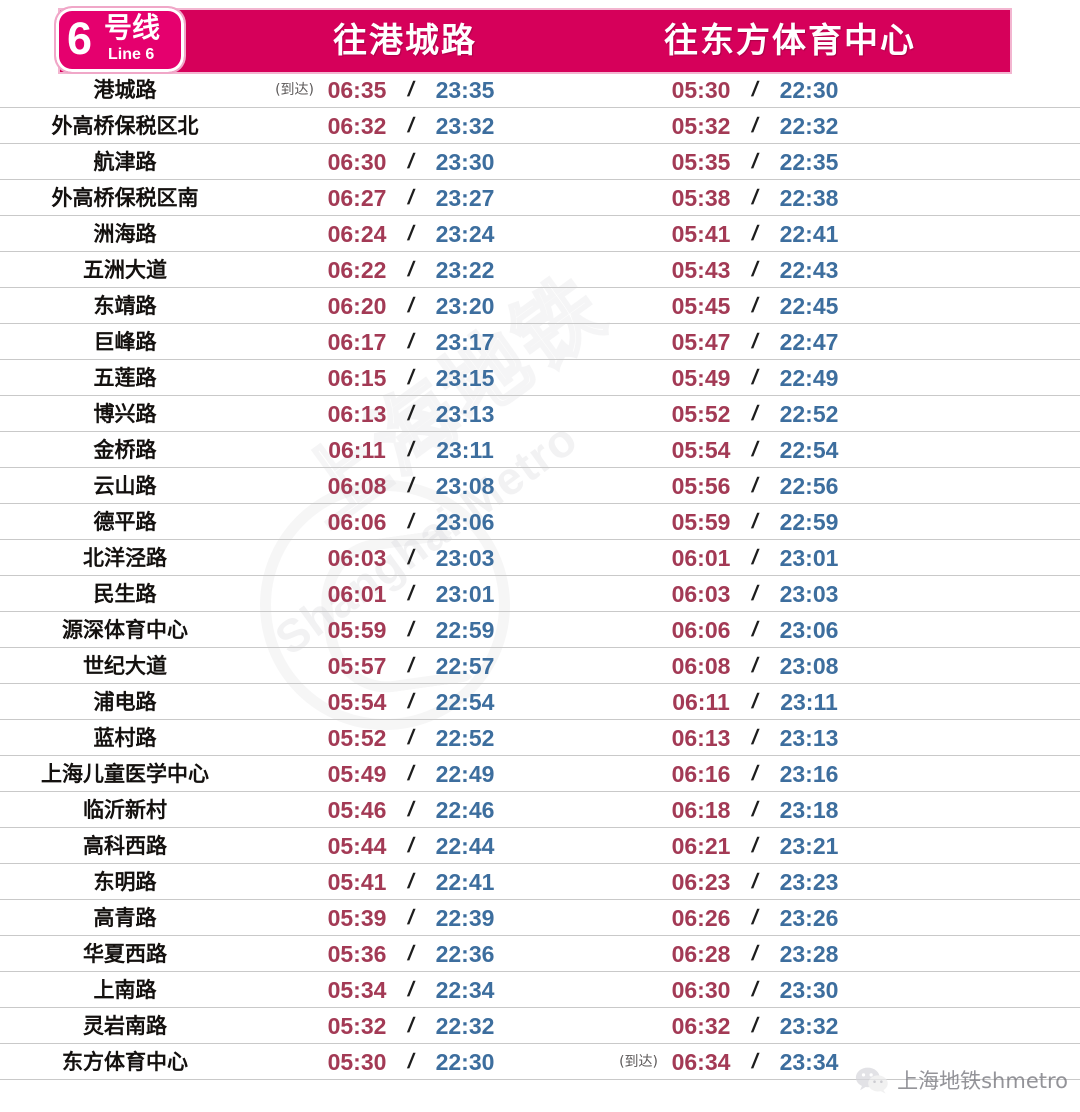  I want to click on table-row: 港城路(到达)06:35/23:35(到达)05:30/22:30, so click(540, 90).